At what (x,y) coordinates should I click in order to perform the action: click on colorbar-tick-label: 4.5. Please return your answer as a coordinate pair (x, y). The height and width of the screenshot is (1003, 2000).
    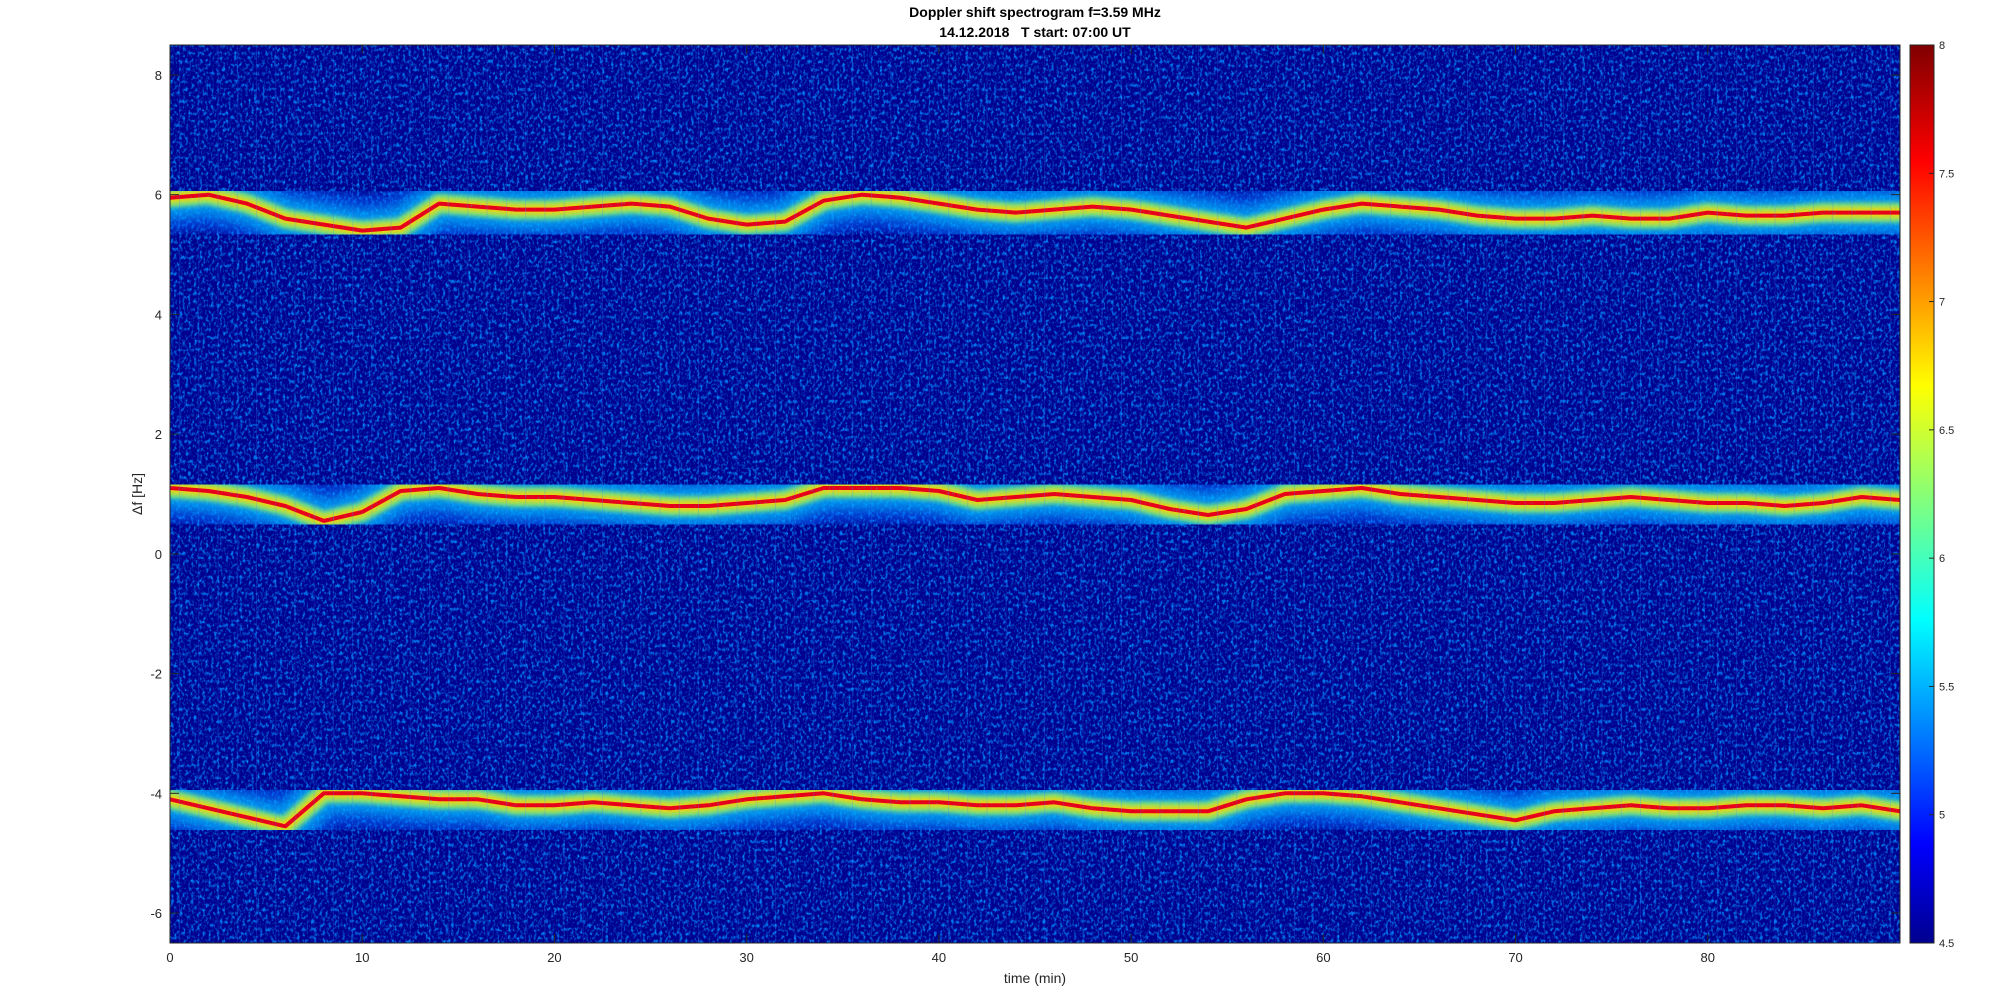
    Looking at the image, I should click on (1946, 944).